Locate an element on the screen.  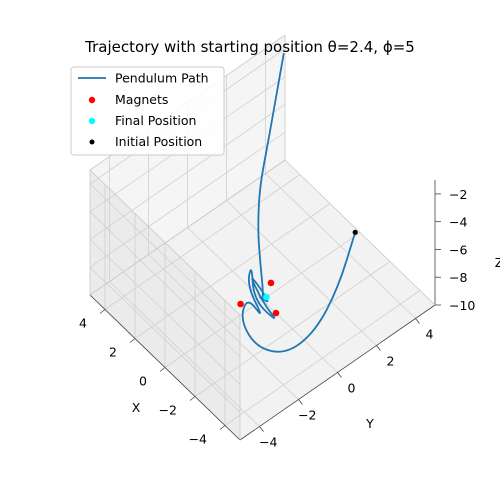
y-axis-label: Y is located at coordinates (369, 423).